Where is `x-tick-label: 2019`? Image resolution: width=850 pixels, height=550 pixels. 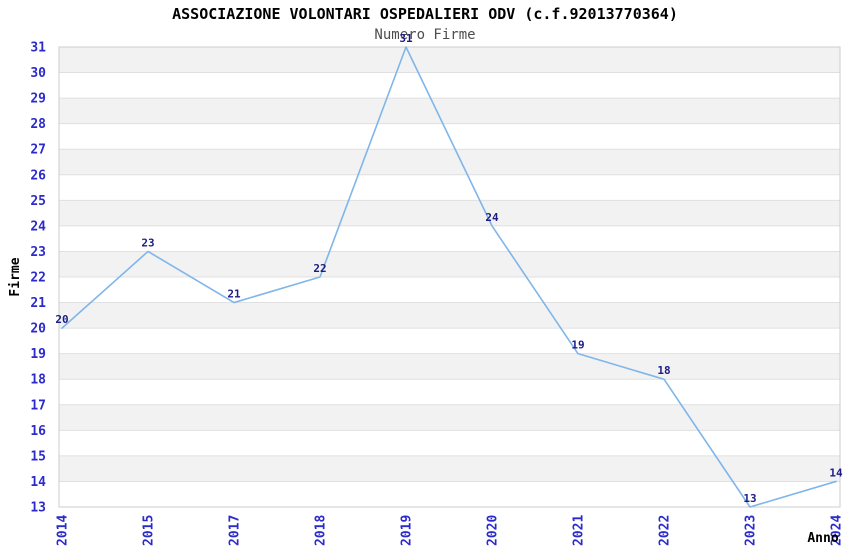 x-tick-label: 2019 is located at coordinates (407, 530).